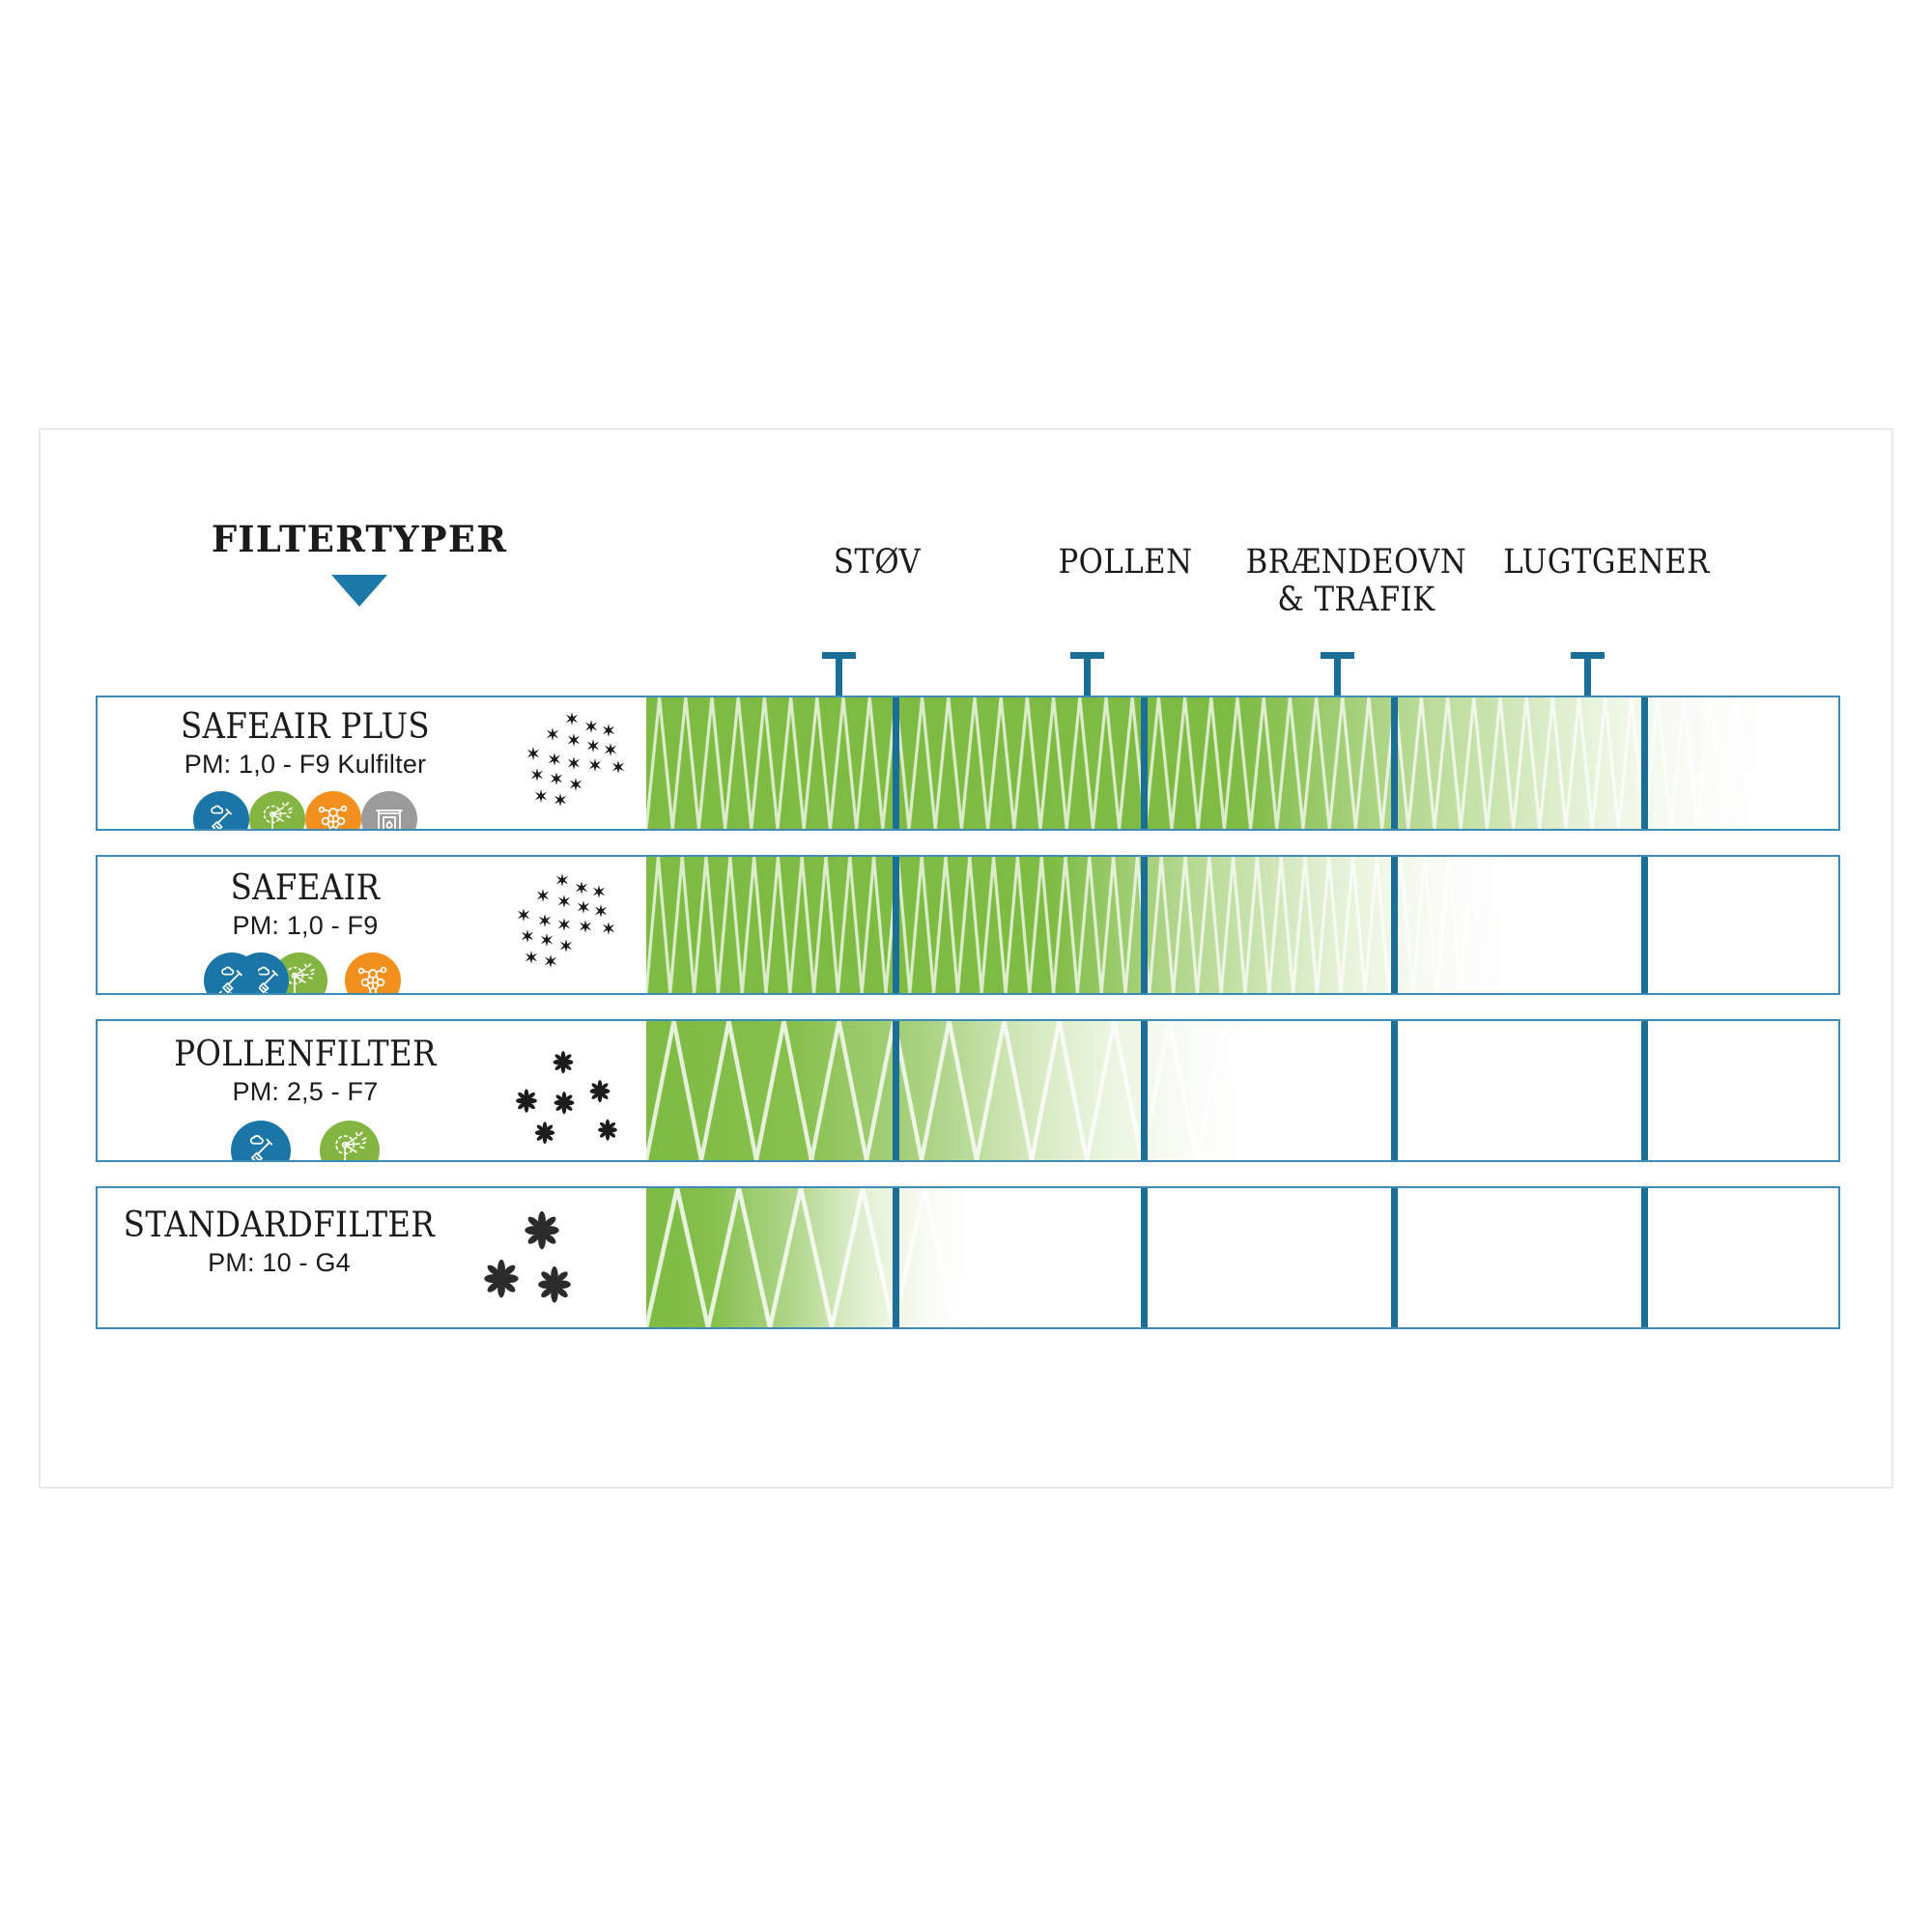 Image resolution: width=1932 pixels, height=1932 pixels. I want to click on filter-spec: PM: 1,0 - F9 Kulfilter, so click(305, 764).